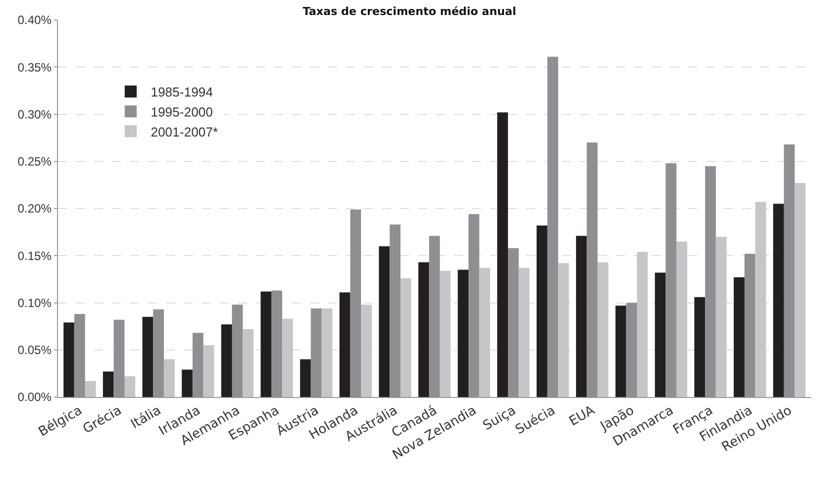 The width and height of the screenshot is (819, 489). I want to click on legend-label: 1995-2000, so click(181, 112).